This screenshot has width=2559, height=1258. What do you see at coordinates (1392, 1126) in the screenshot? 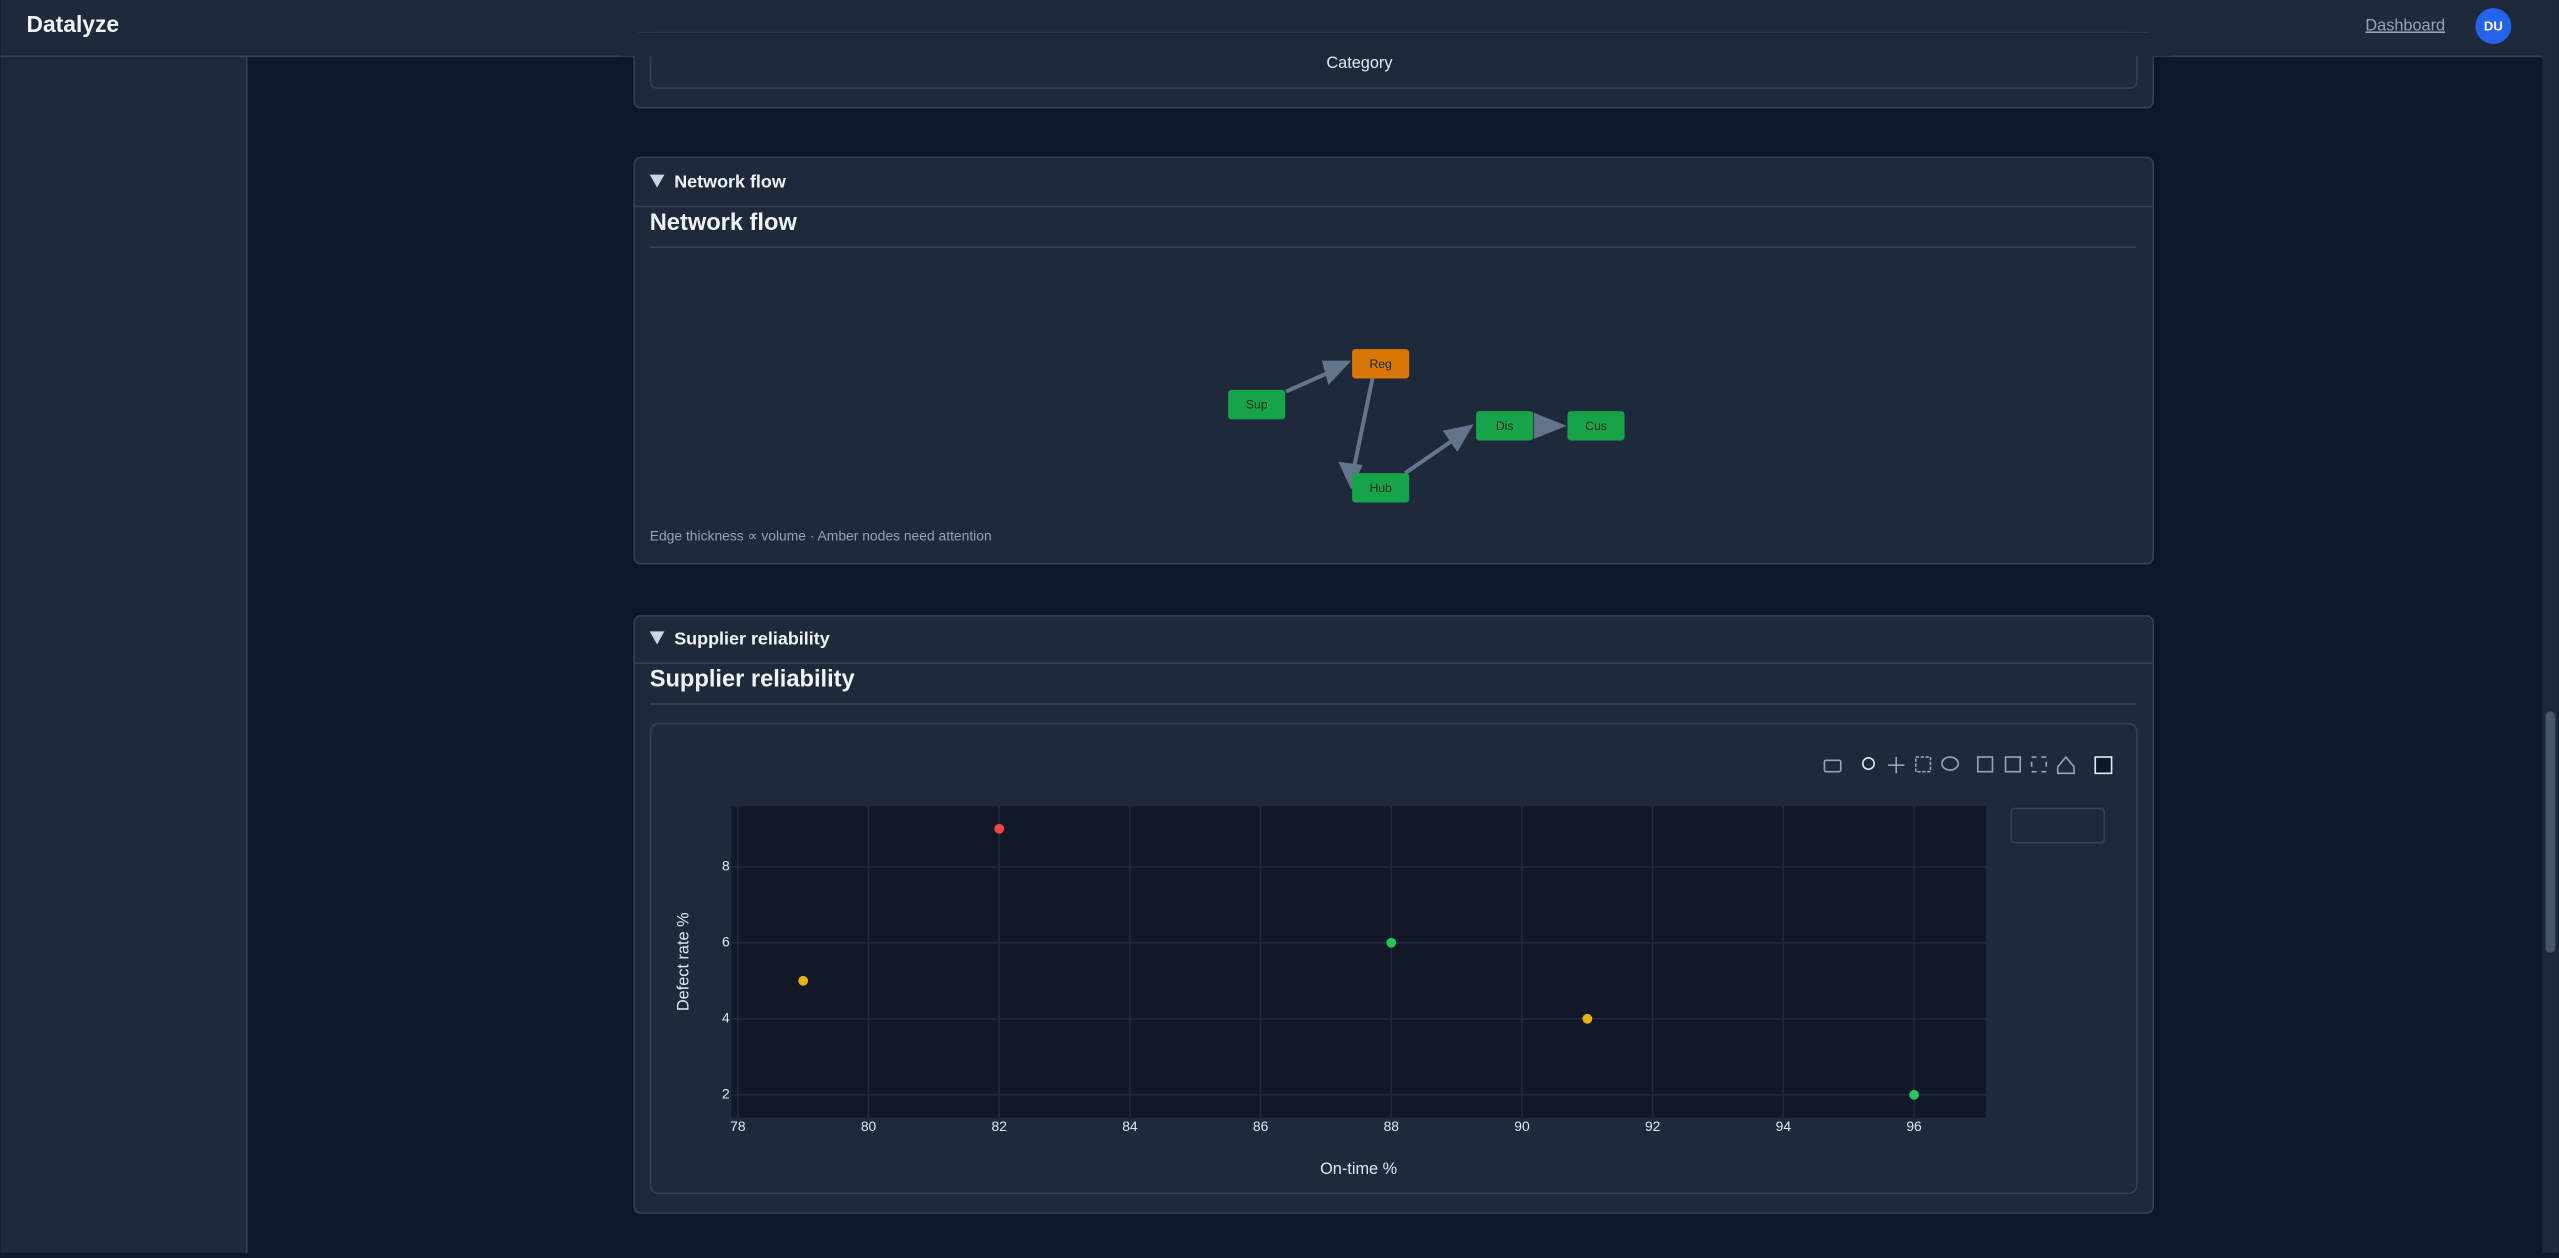
I see `x-tick-label: 88` at bounding box center [1392, 1126].